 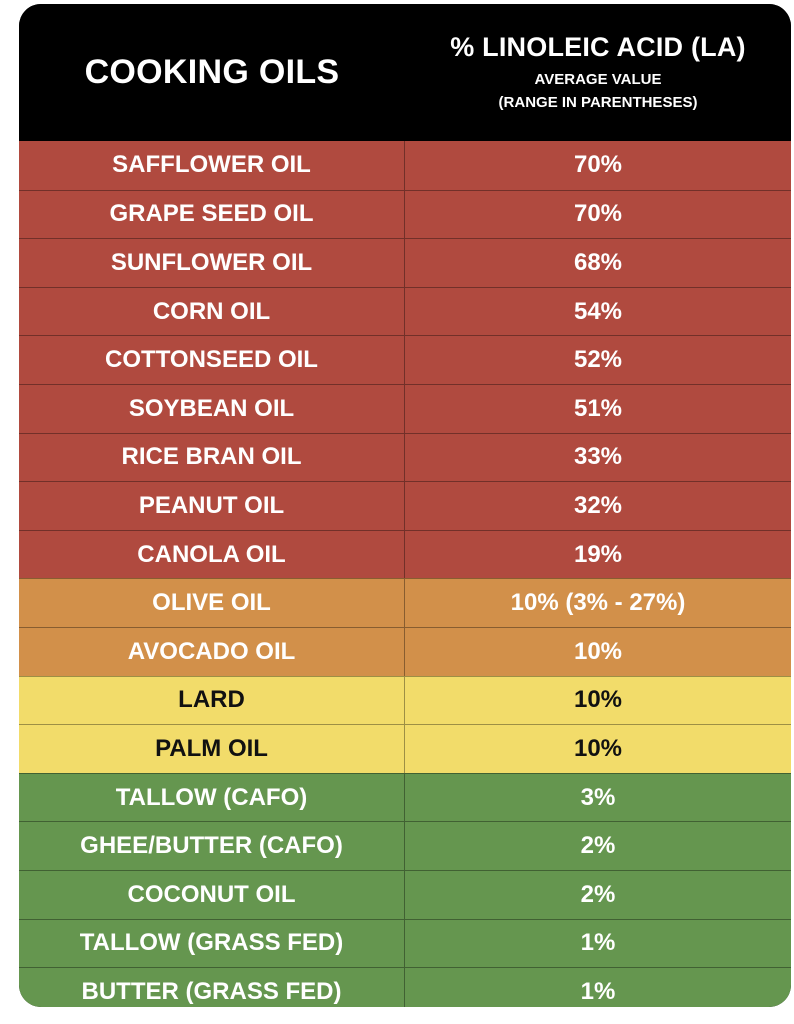 What do you see at coordinates (212, 214) in the screenshot?
I see `oil-name-cell: GRAPE SEED OIL` at bounding box center [212, 214].